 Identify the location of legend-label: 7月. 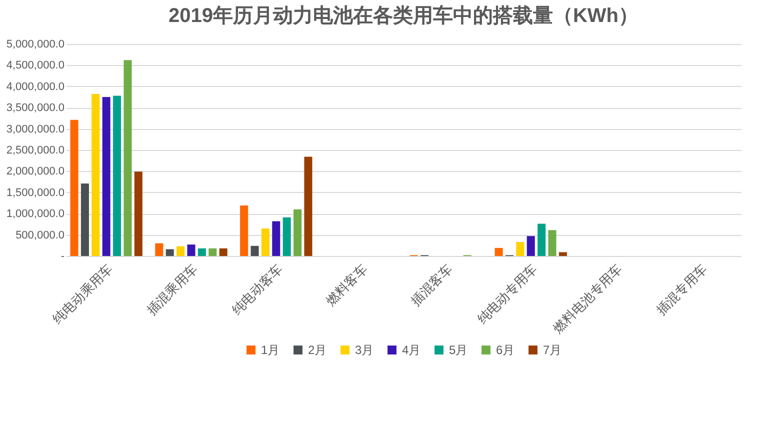
(552, 350).